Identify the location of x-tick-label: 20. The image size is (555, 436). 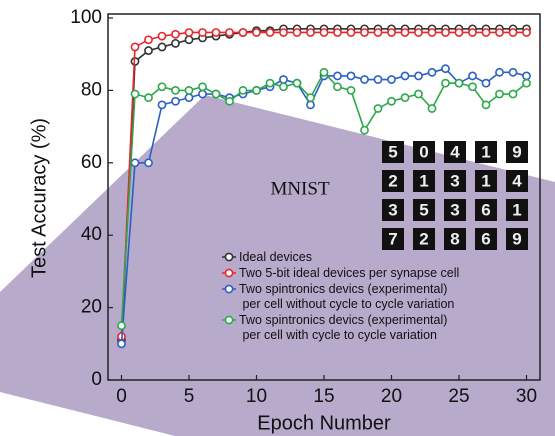
(391, 396).